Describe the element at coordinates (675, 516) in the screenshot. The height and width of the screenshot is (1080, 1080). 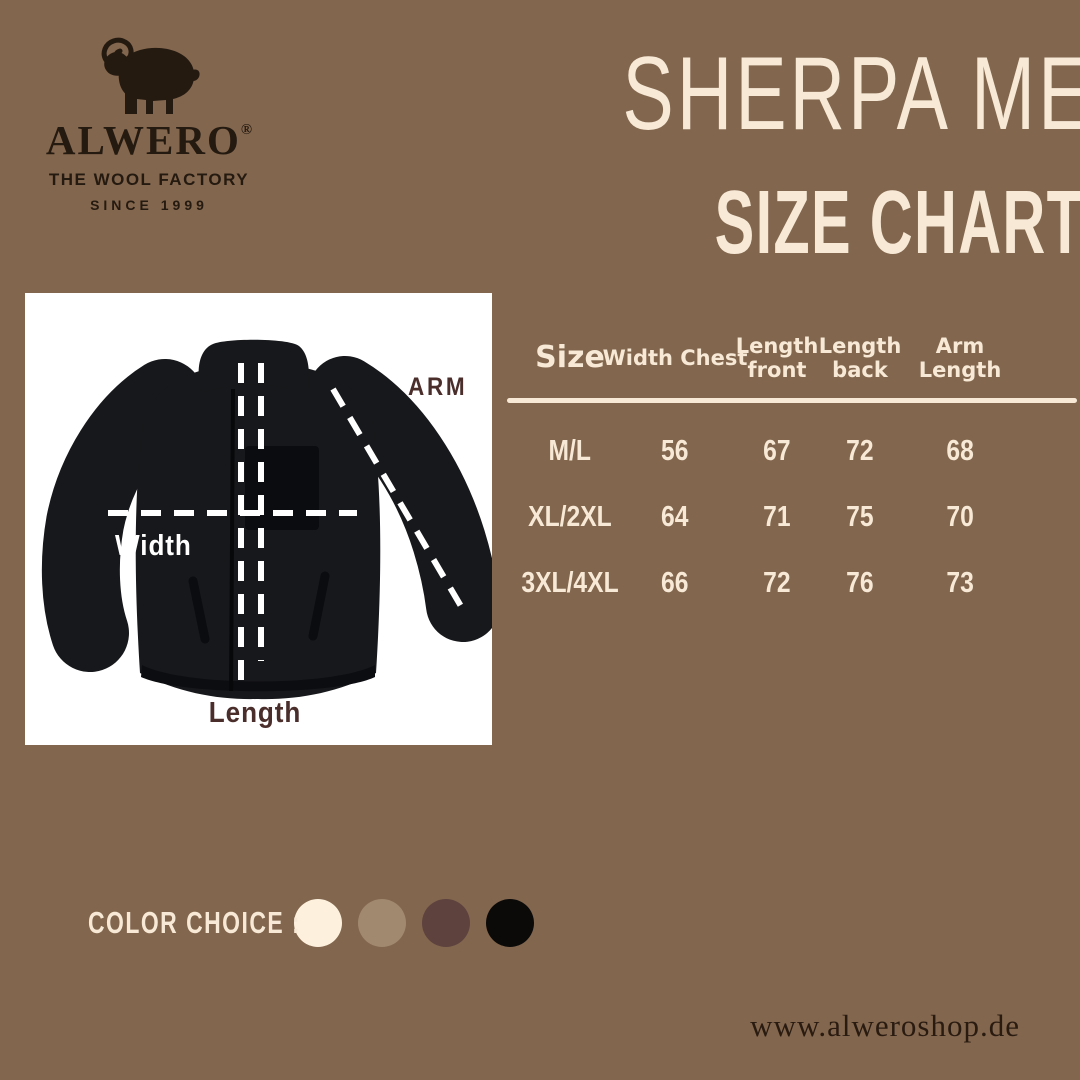
I see `table-cell: 64` at that location.